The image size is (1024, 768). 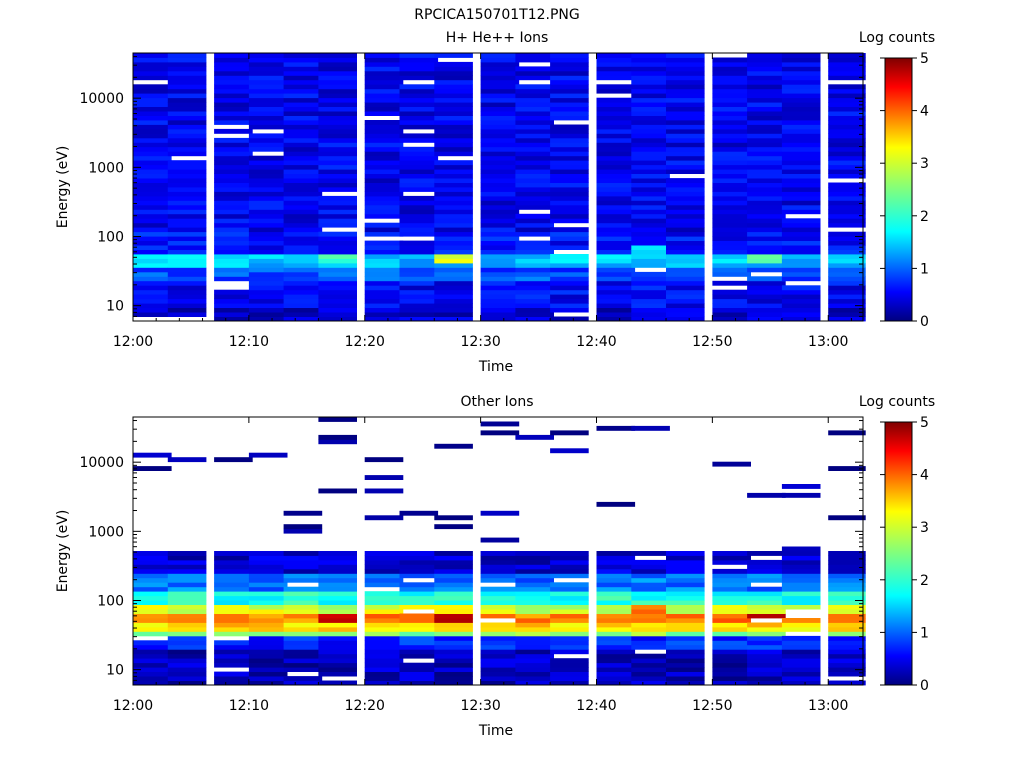 What do you see at coordinates (101, 99) in the screenshot?
I see `y-tick-label: 10000` at bounding box center [101, 99].